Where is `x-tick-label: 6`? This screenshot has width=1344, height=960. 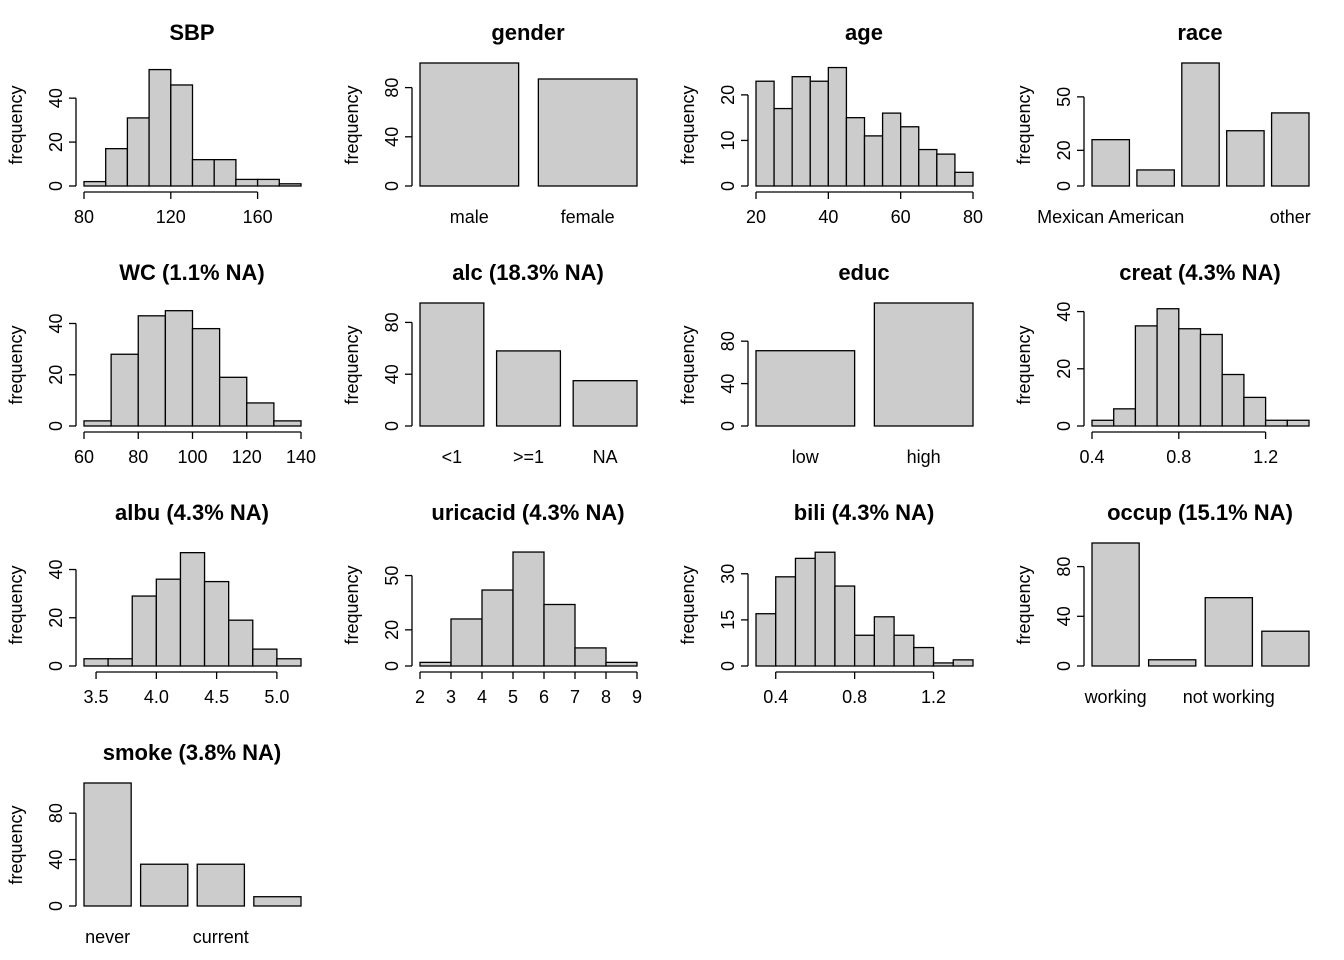
x-tick-label: 6 is located at coordinates (544, 697).